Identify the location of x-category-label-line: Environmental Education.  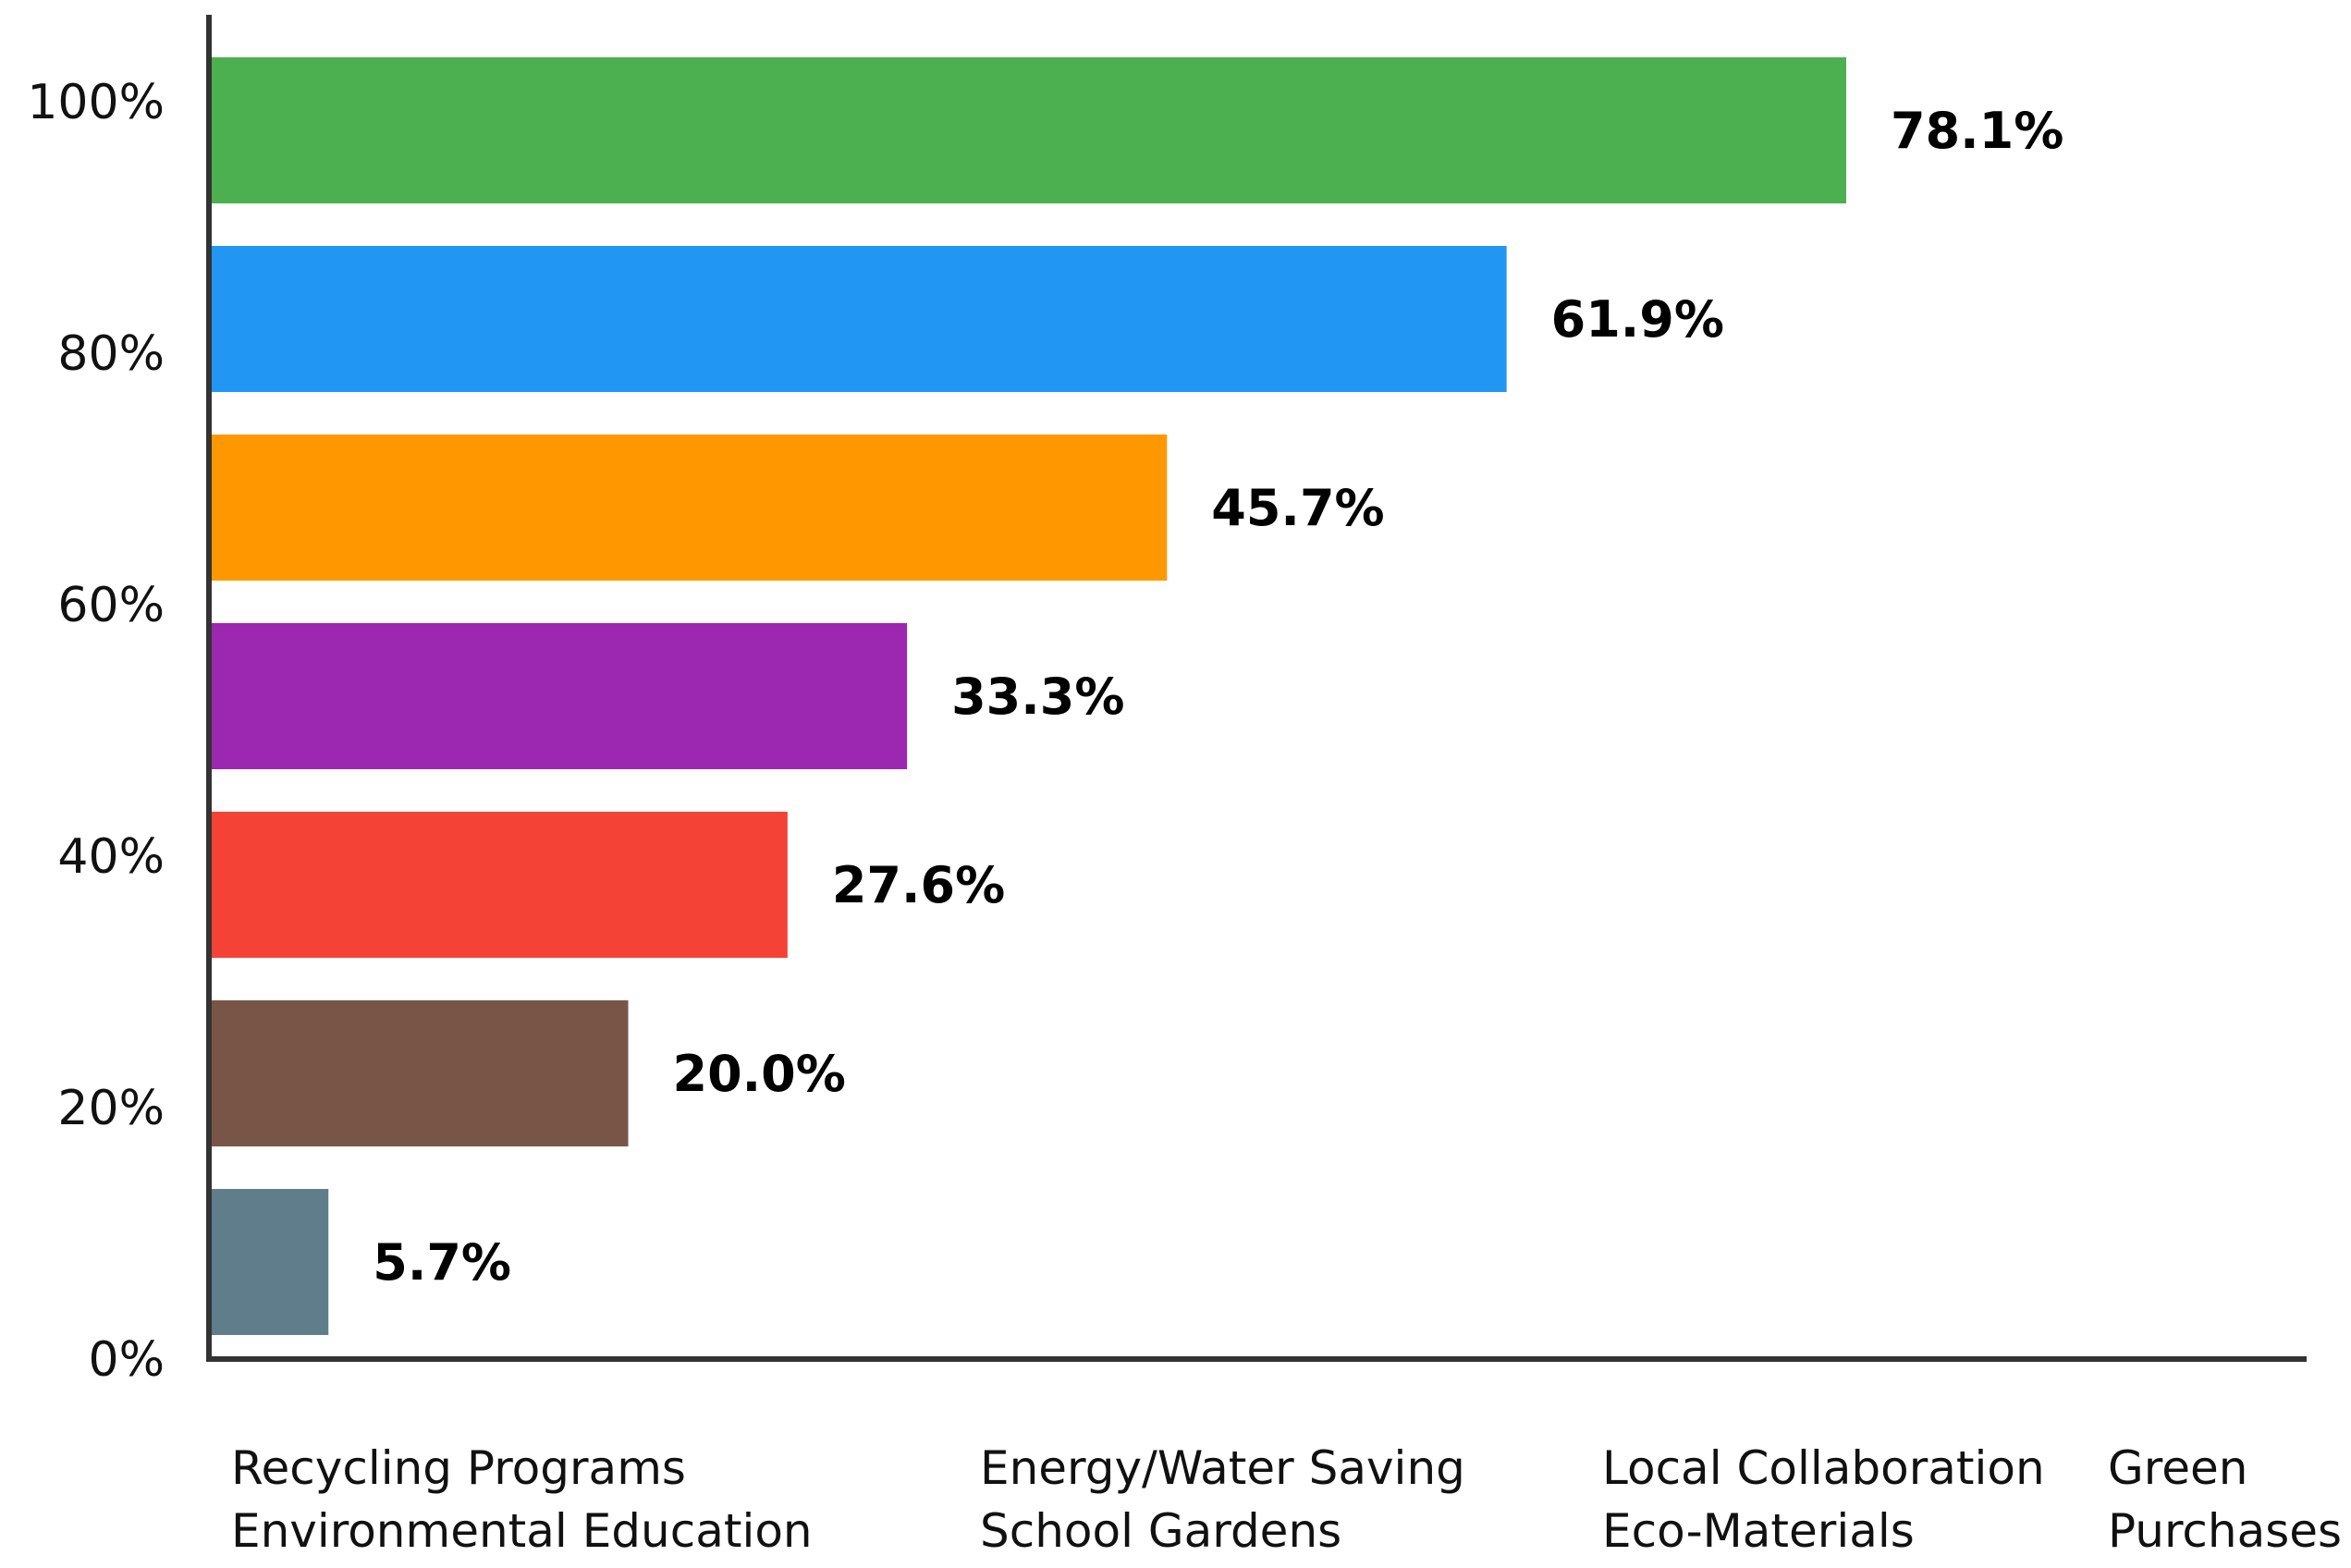
(522, 1531).